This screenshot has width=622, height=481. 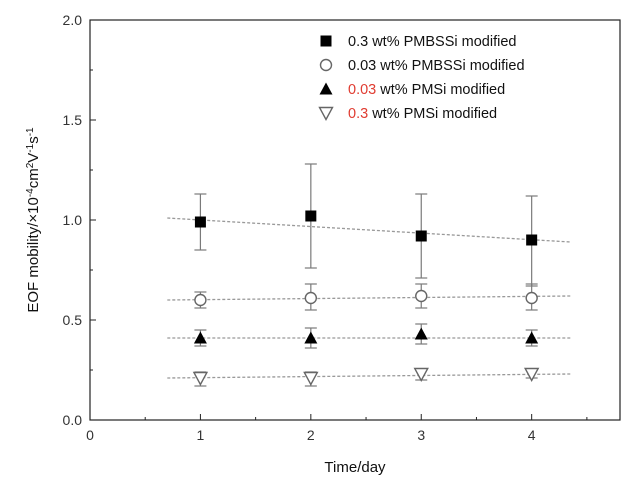 I want to click on x-tick-label: 3, so click(x=421, y=435).